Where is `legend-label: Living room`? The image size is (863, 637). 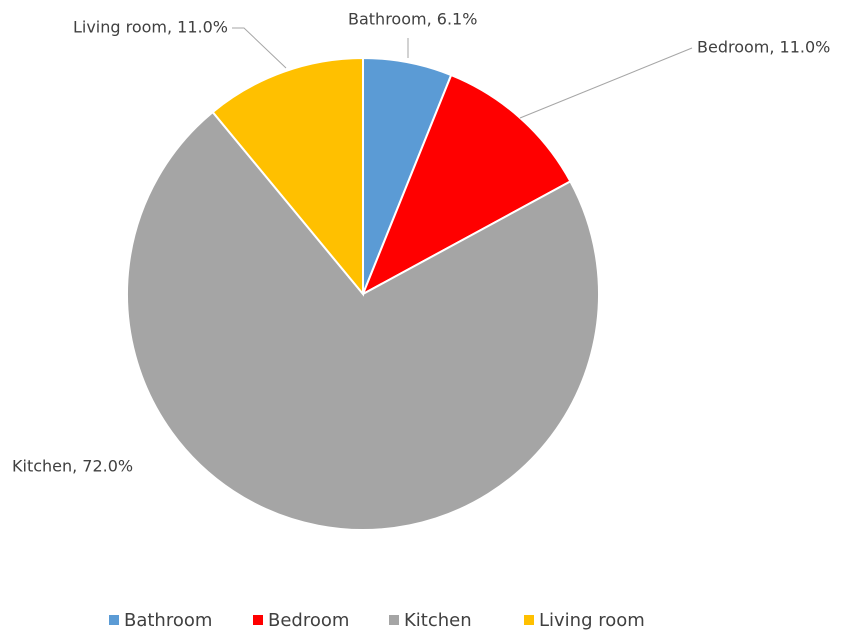
legend-label: Living room is located at coordinates (592, 620).